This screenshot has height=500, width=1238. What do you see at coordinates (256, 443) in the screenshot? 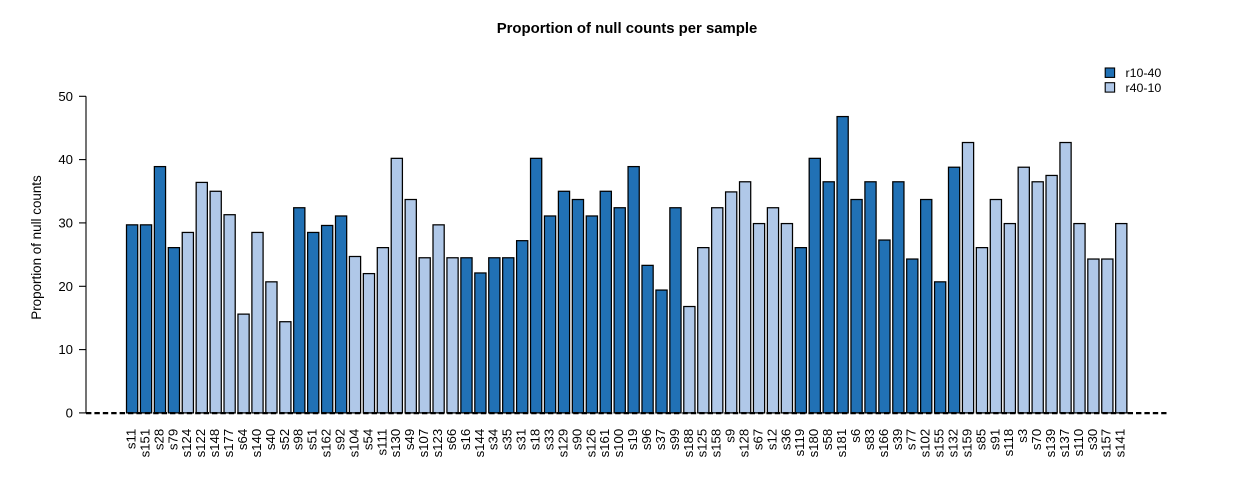
I see `svg-text: s140` at bounding box center [256, 443].